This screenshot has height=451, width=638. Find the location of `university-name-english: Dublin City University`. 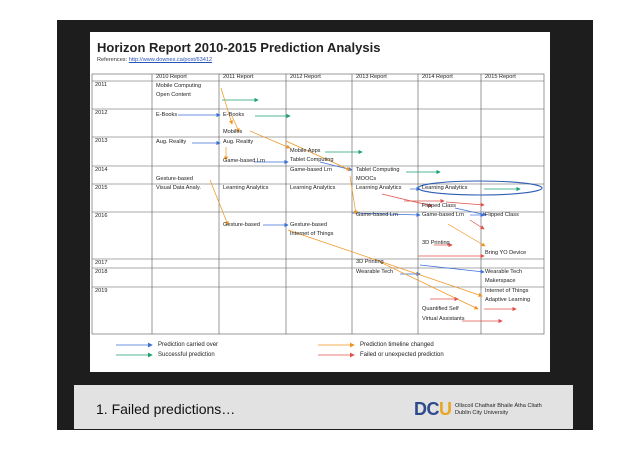

university-name-english: Dublin City University is located at coordinates (482, 413).